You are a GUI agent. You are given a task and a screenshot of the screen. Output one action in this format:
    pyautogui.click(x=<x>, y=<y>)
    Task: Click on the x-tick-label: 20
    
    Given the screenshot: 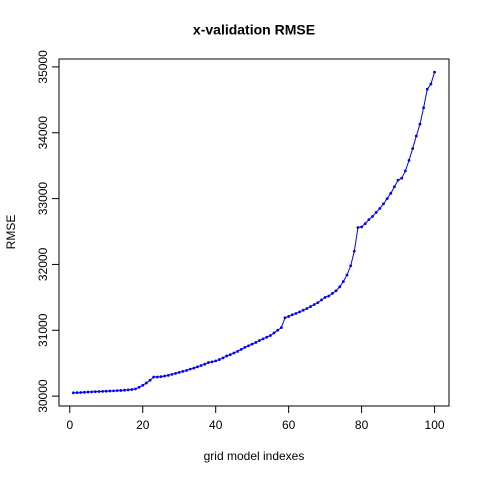 What is the action you would take?
    pyautogui.click(x=143, y=425)
    